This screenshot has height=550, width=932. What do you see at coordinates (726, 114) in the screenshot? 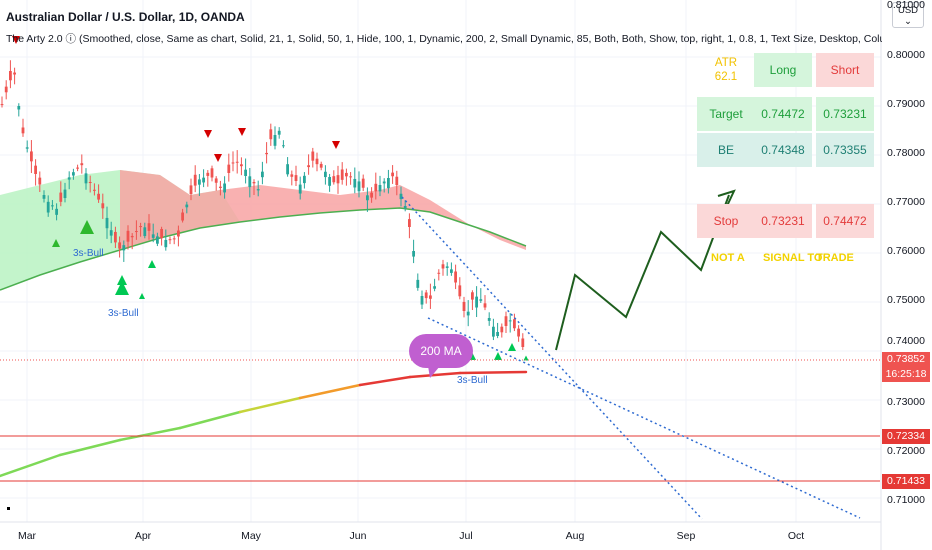
I see `target-label-cell: Target` at bounding box center [726, 114].